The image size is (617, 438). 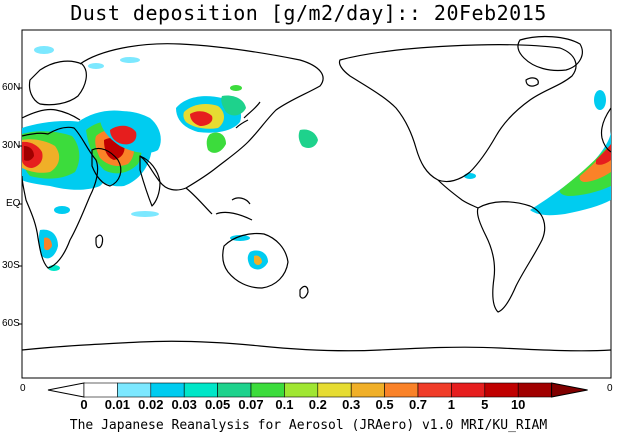 What do you see at coordinates (418, 404) in the screenshot?
I see `colorbar-tick-label: 0.7` at bounding box center [418, 404].